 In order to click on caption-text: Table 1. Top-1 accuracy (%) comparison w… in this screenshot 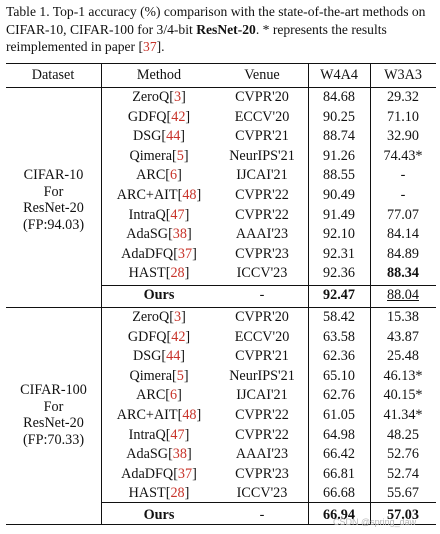, I will do `click(216, 20)`.